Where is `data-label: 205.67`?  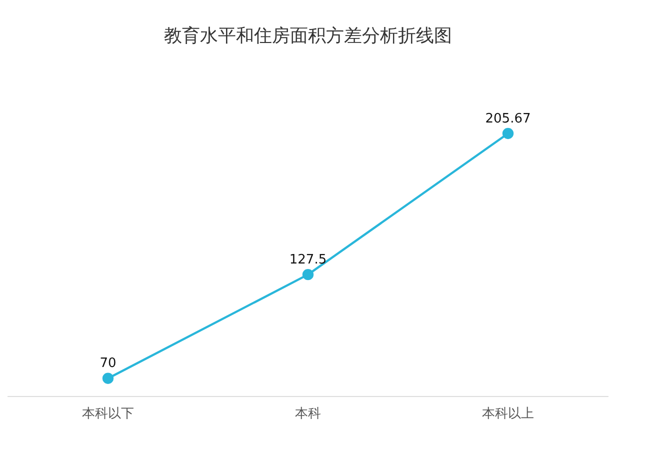
data-label: 205.67 is located at coordinates (508, 118).